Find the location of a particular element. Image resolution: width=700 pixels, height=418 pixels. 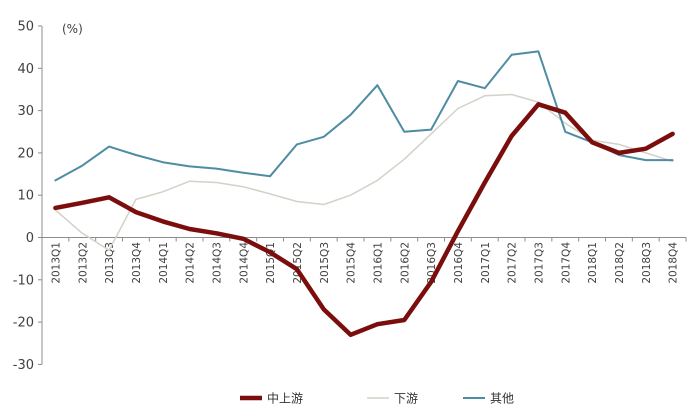

y-tick-label: -30 is located at coordinates (23, 365).